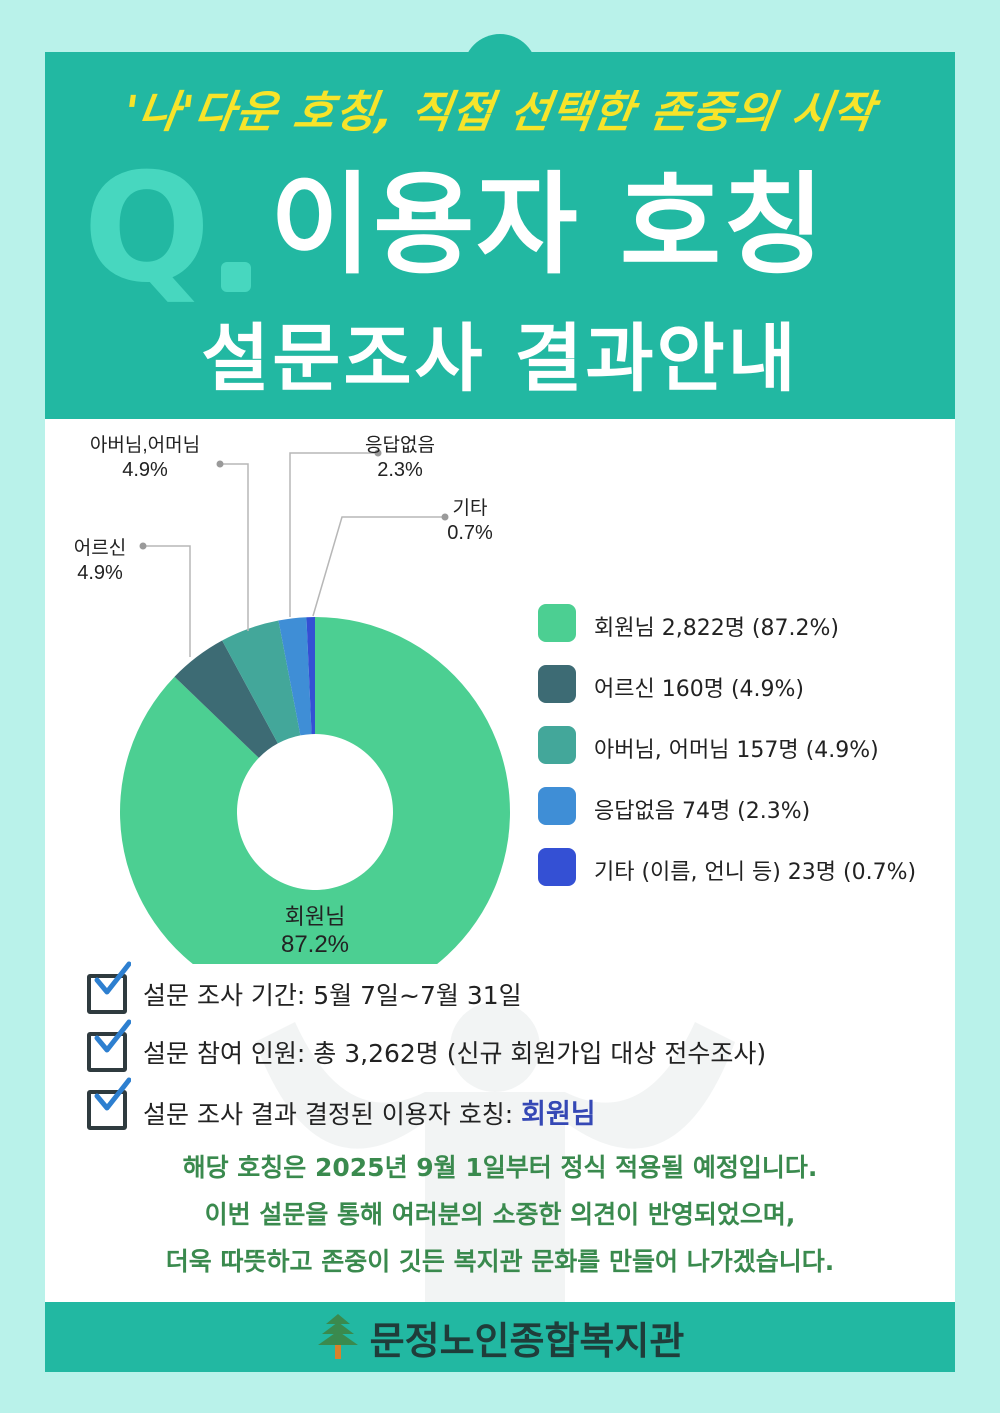 The height and width of the screenshot is (1413, 1000). I want to click on survey-participants: 설문 참여 인원: 총 3,262명 (신규 회원가입 대상 전수조사), so click(455, 1053).